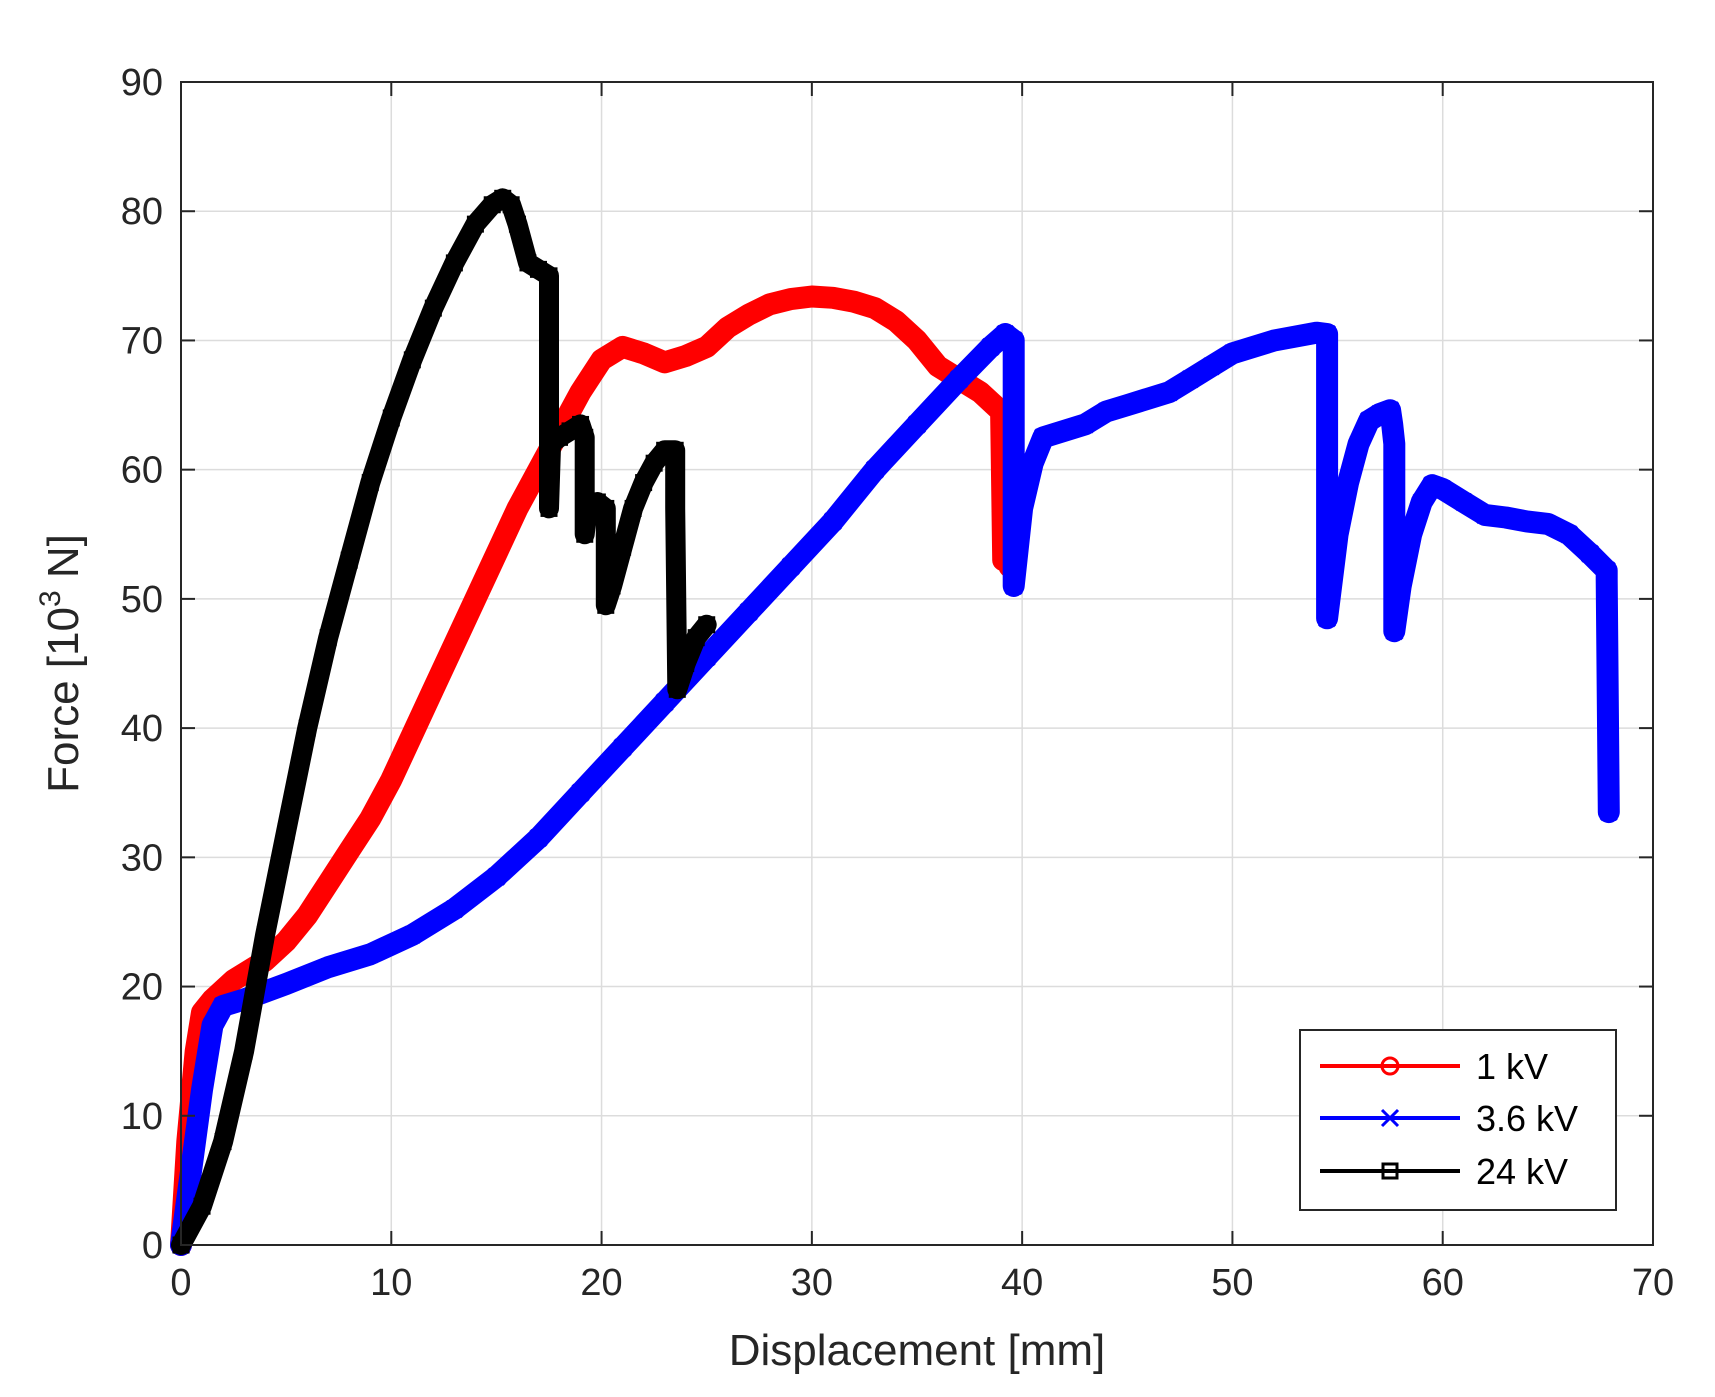  Describe the element at coordinates (142, 988) in the screenshot. I see `y-tick-label: 20` at that location.